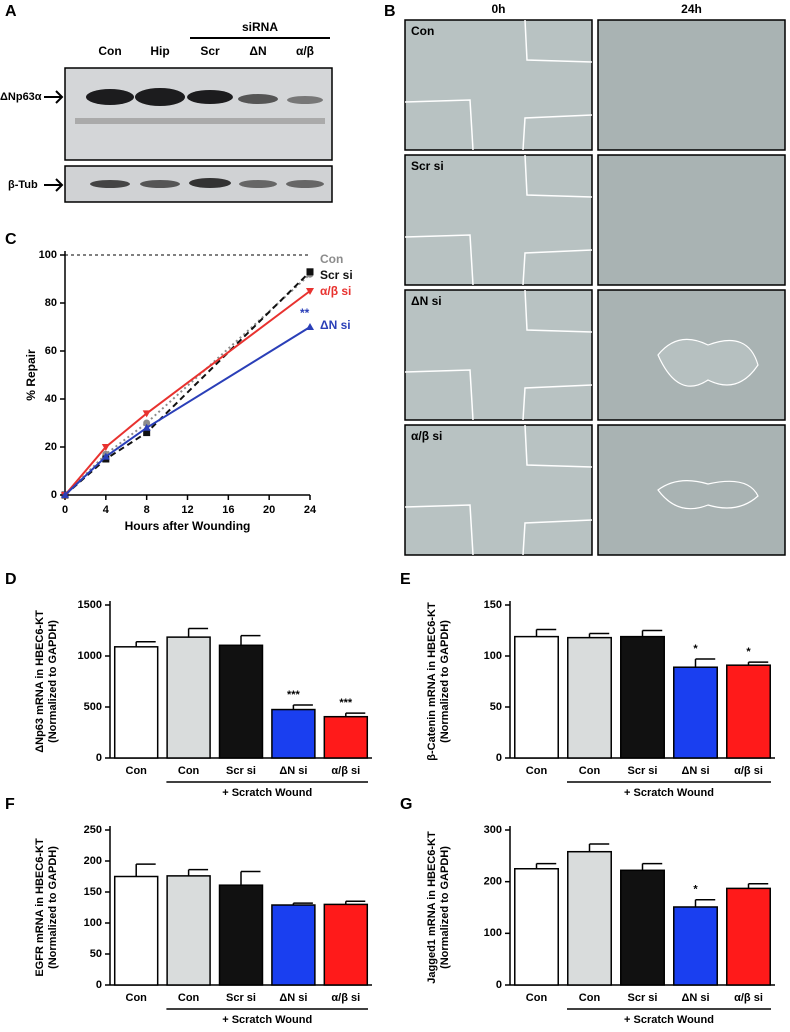 This screenshot has width=790, height=1032. What do you see at coordinates (427, 166) in the screenshot?
I see `row-label: Scr si` at bounding box center [427, 166].